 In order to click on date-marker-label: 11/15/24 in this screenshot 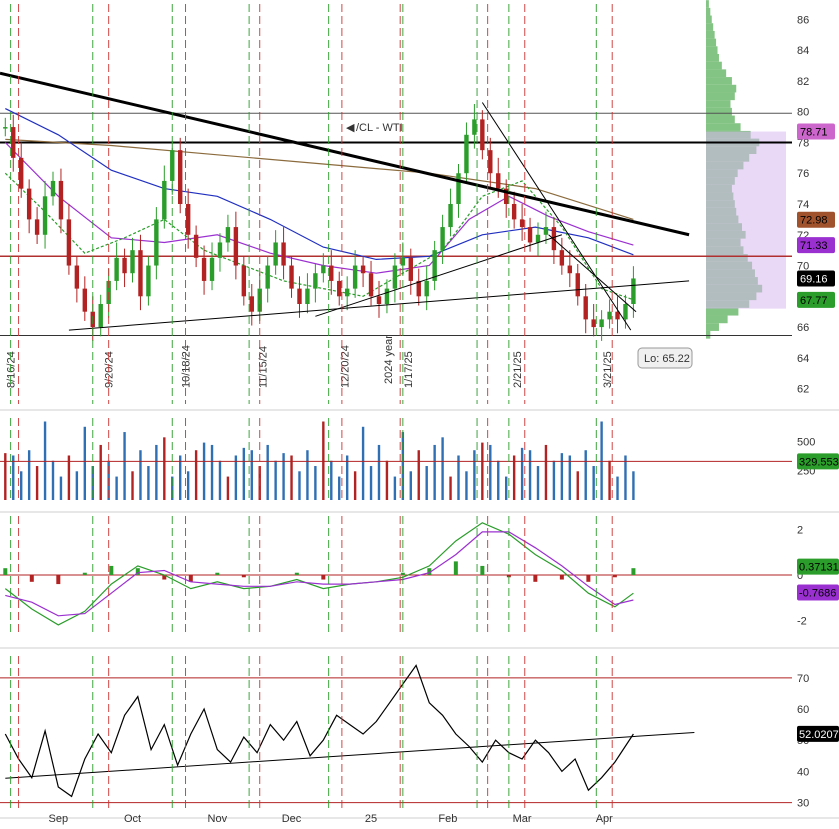, I will do `click(263, 367)`.